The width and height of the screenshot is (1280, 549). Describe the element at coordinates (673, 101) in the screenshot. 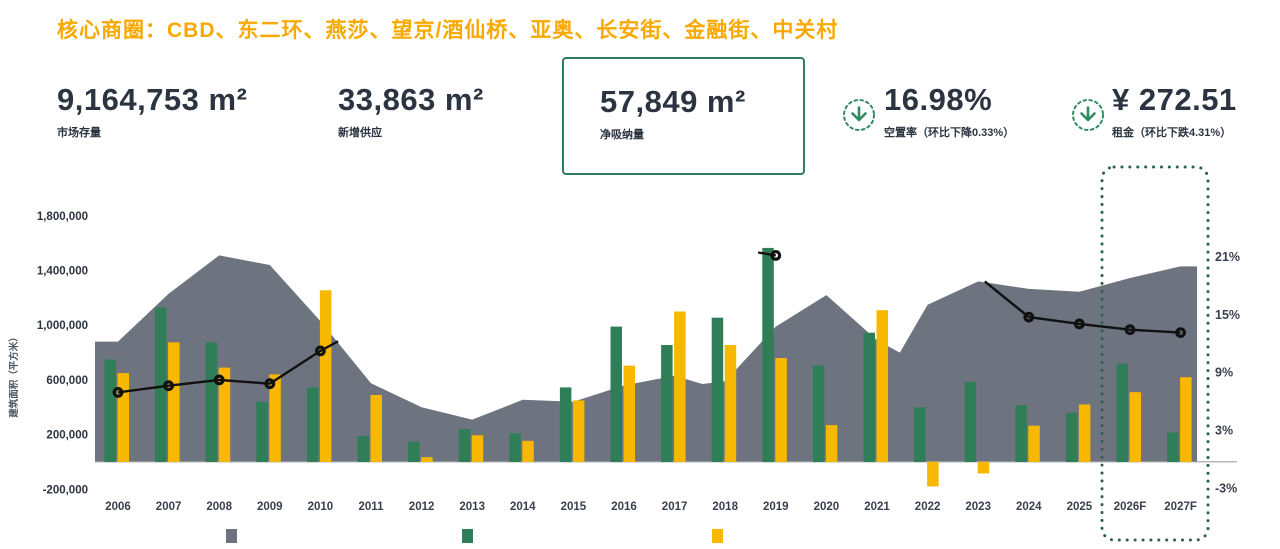

I see `kpi-net-absorption-value: 57,849 m²` at that location.